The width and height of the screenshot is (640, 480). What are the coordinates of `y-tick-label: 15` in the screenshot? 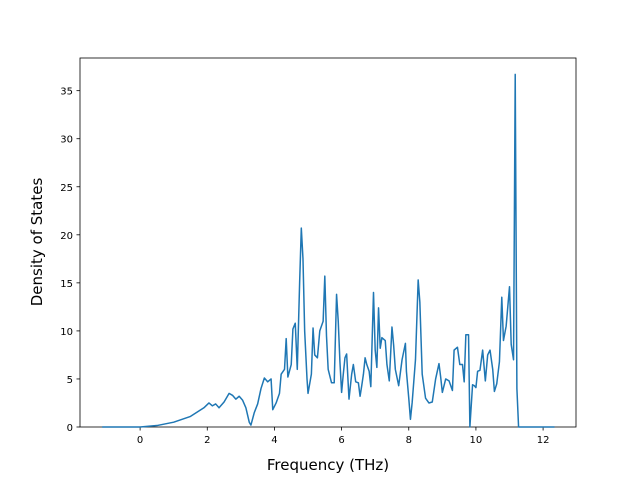 It's located at (66, 284).